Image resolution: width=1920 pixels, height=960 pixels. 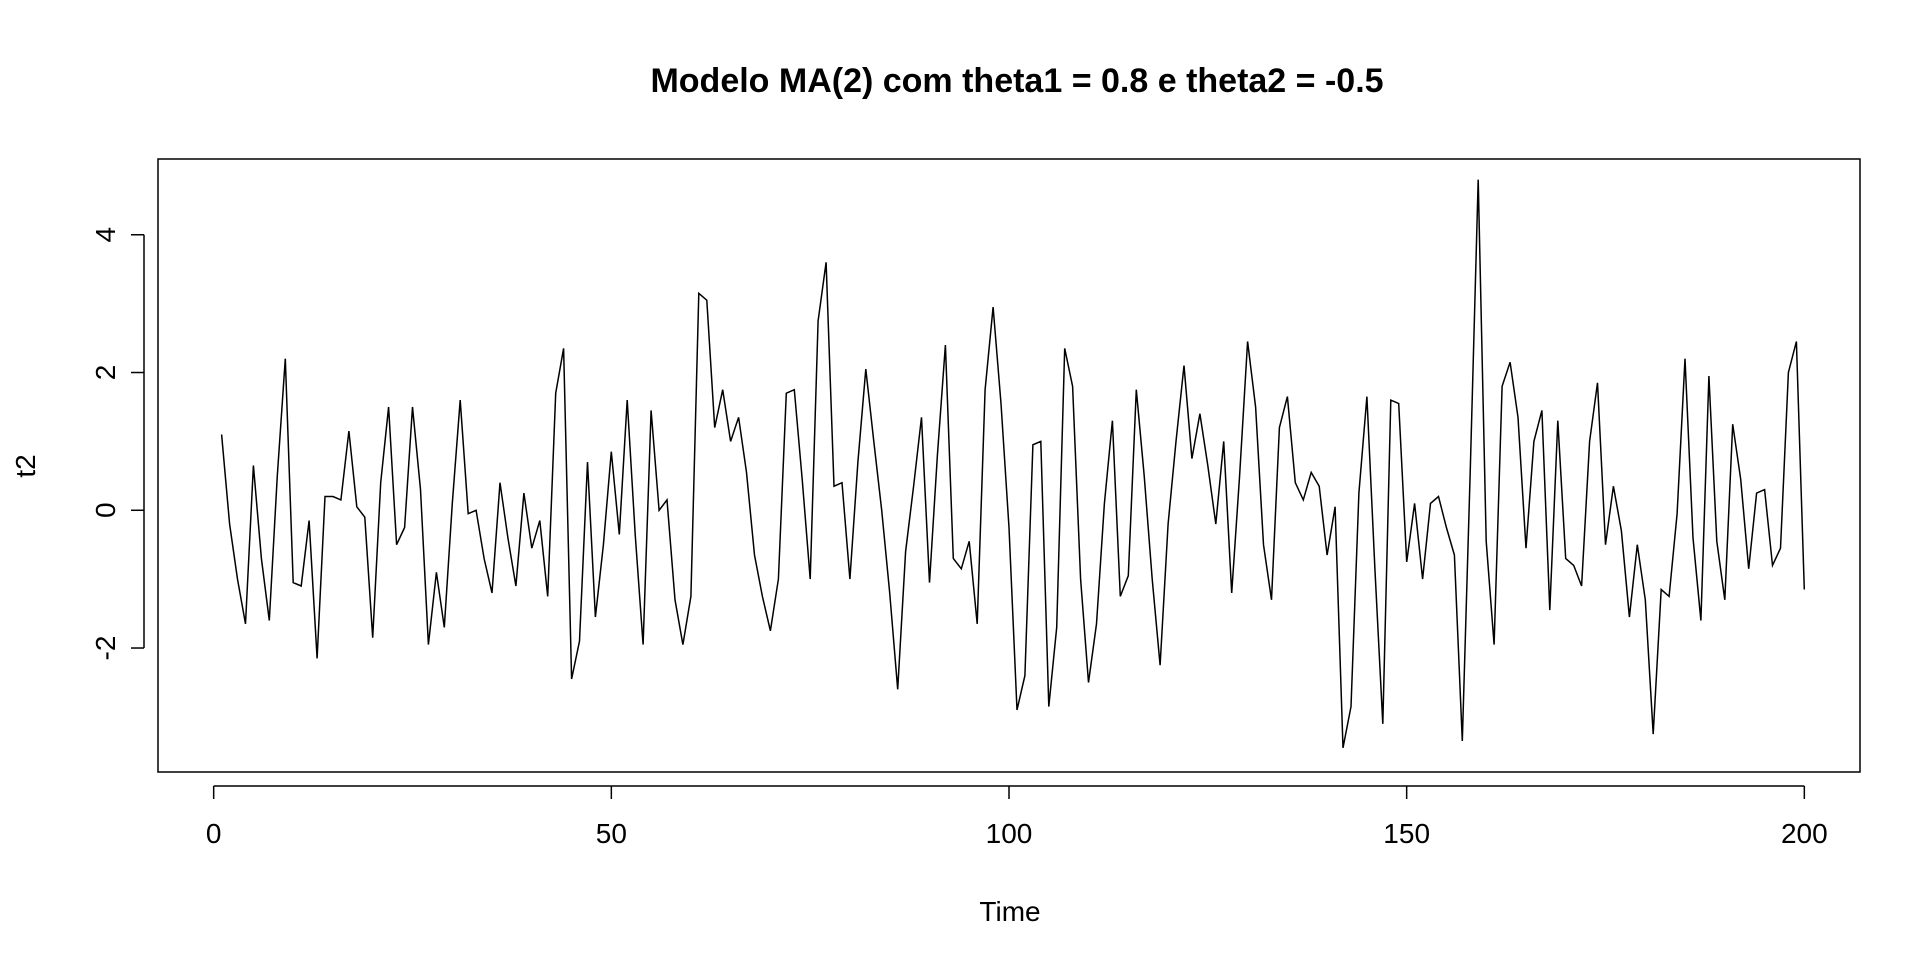 I want to click on y-tick-label: 0, so click(x=105, y=510).